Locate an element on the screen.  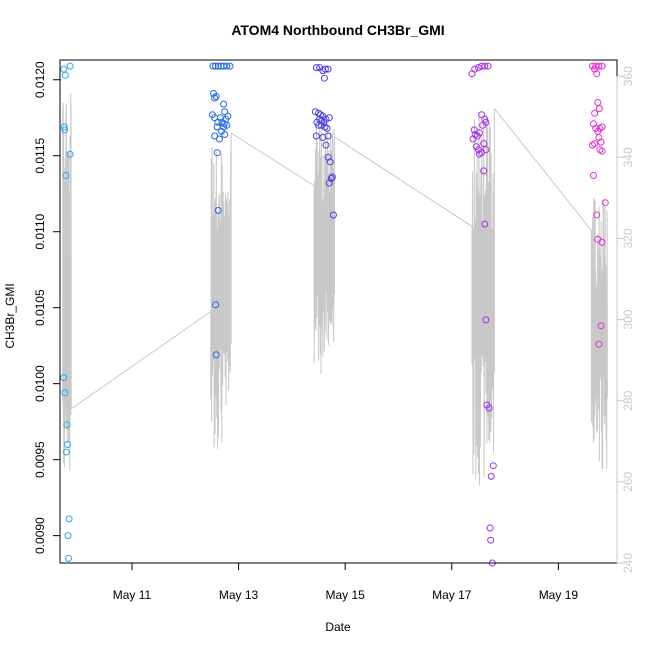
y2-tick-label: 240 is located at coordinates (628, 563).